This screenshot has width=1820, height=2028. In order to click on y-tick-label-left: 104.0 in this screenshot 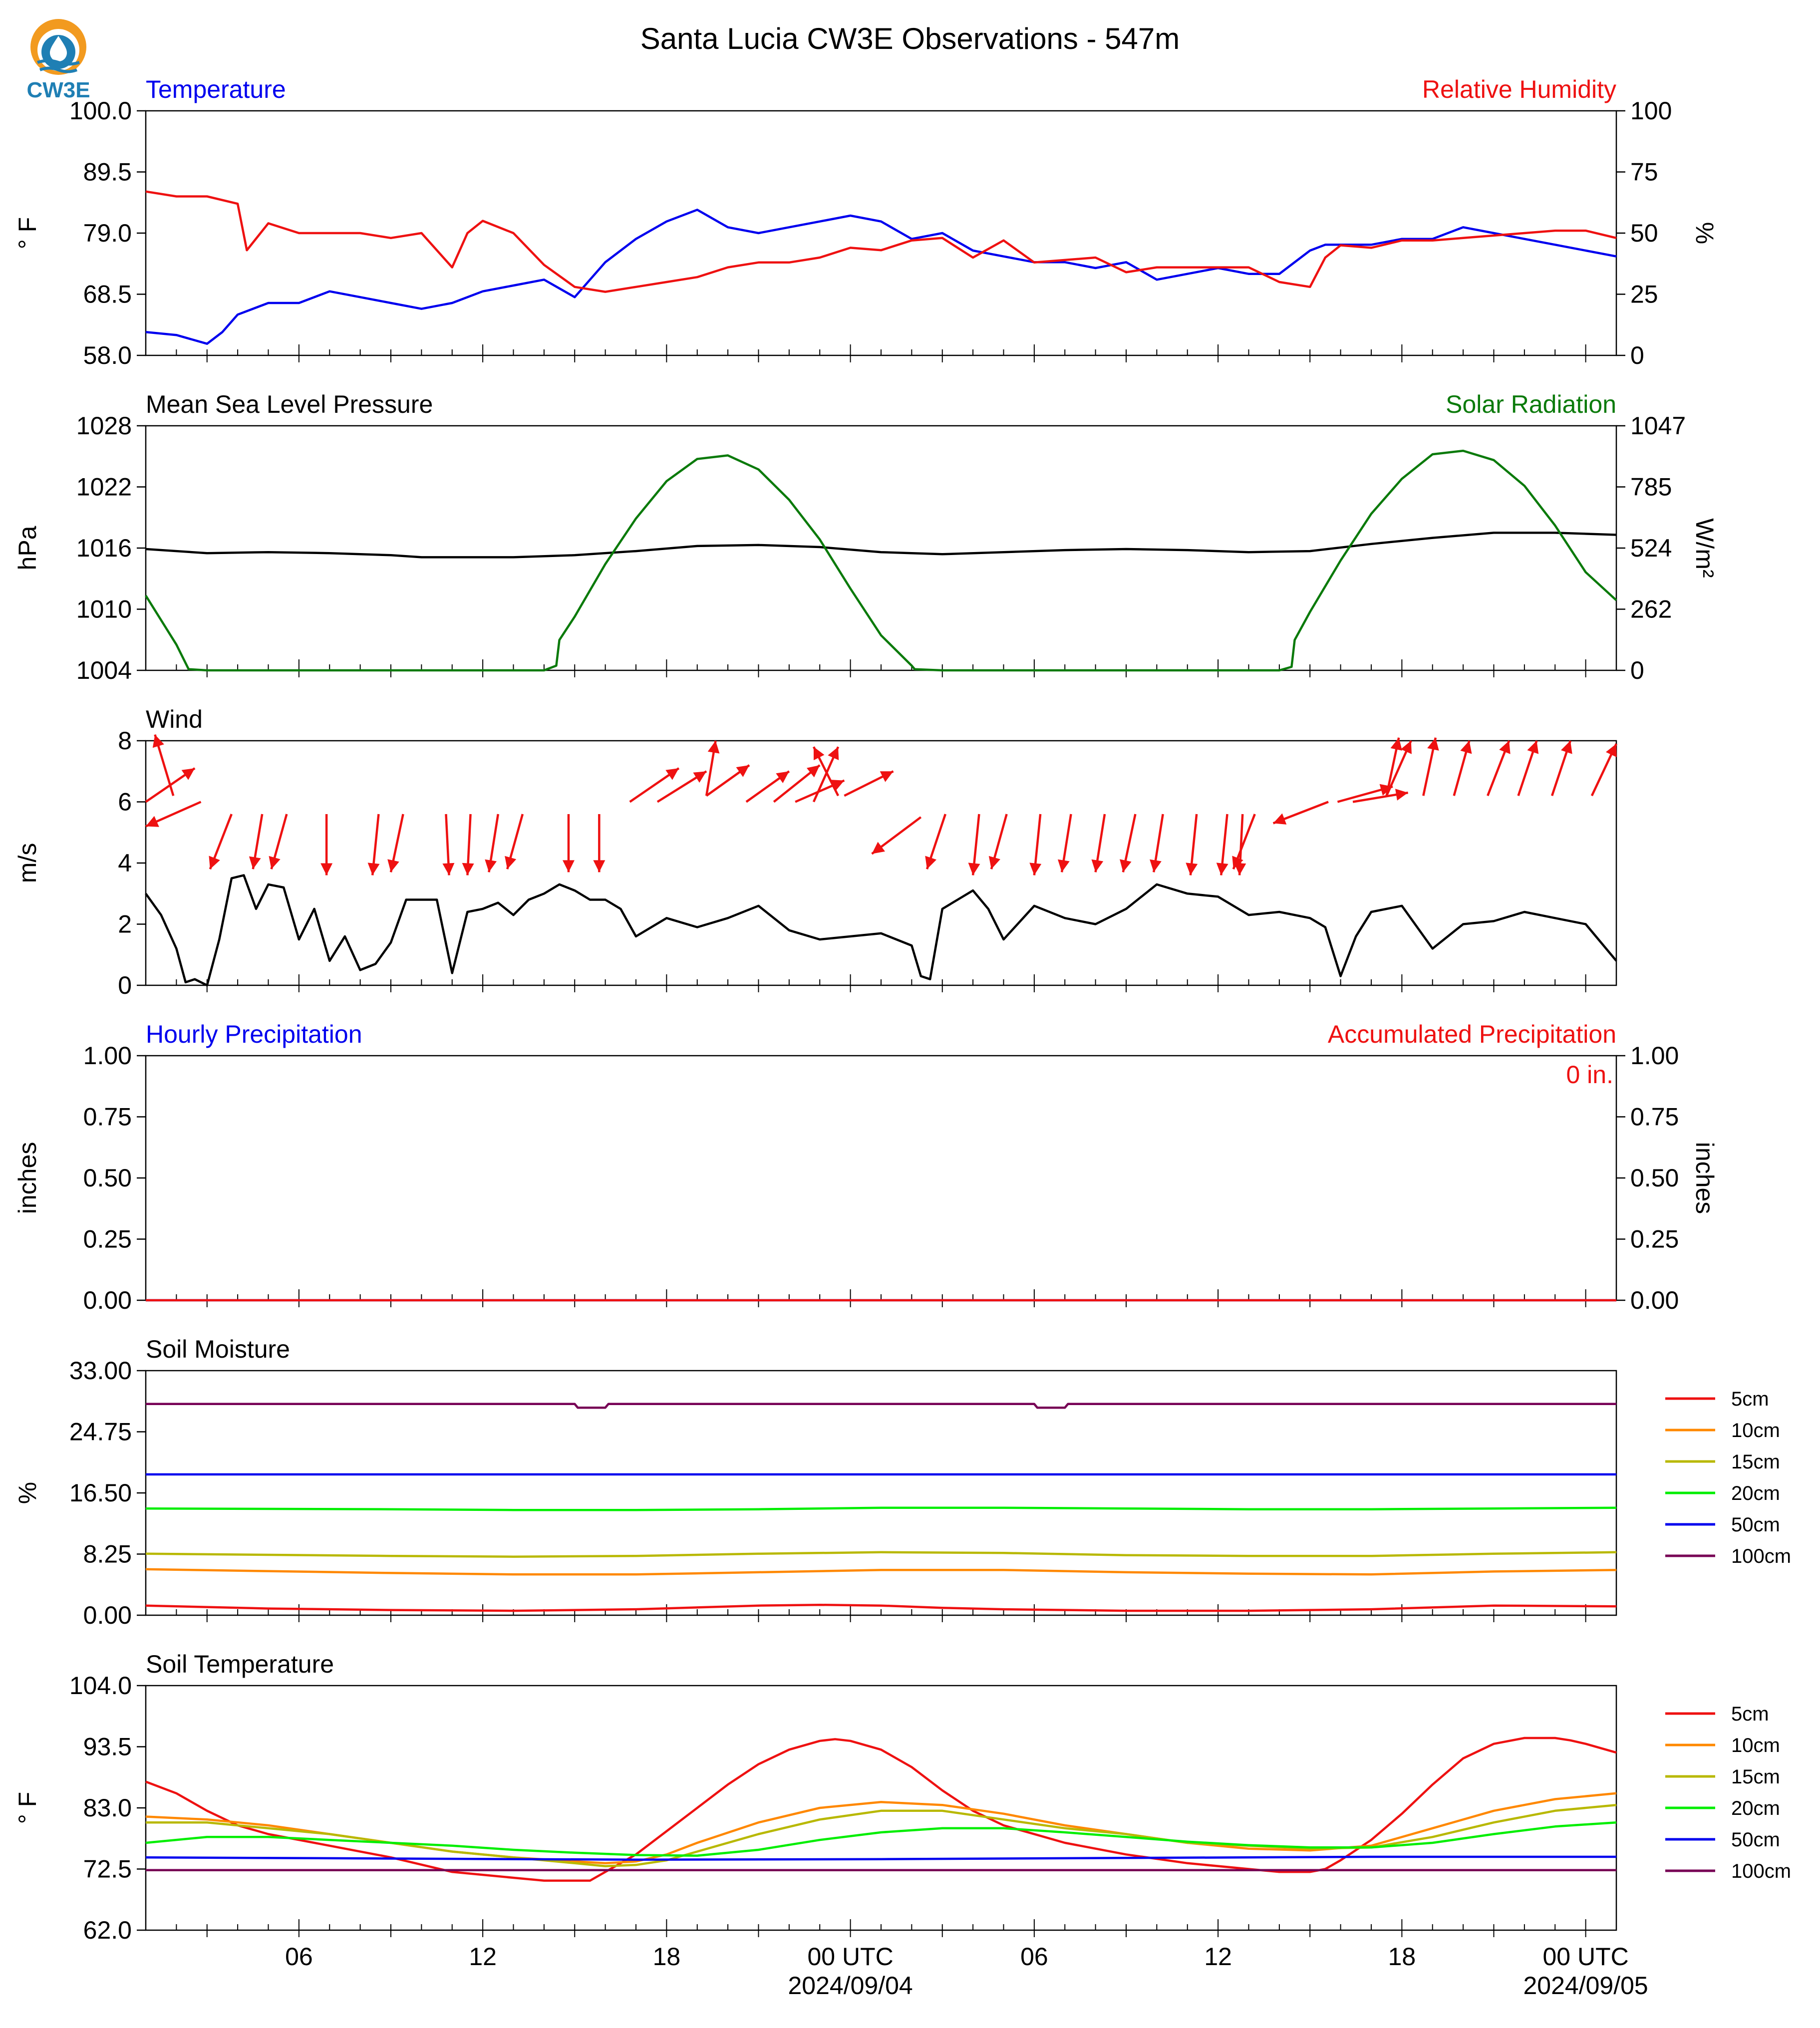, I will do `click(100, 1686)`.